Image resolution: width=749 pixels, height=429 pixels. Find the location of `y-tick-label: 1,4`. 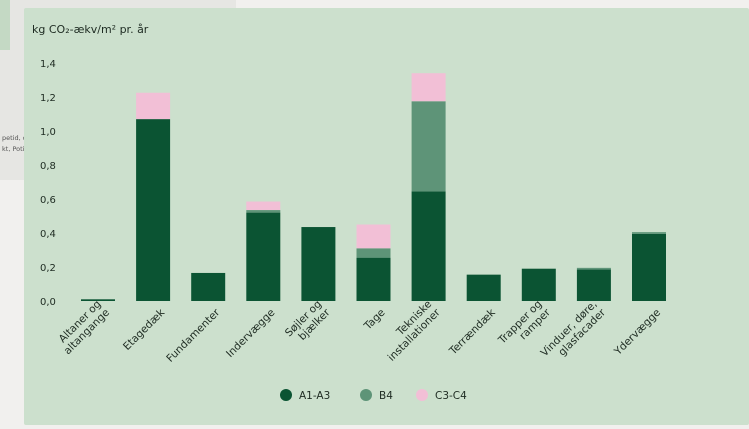

y-tick-label: 1,4 is located at coordinates (48, 64).